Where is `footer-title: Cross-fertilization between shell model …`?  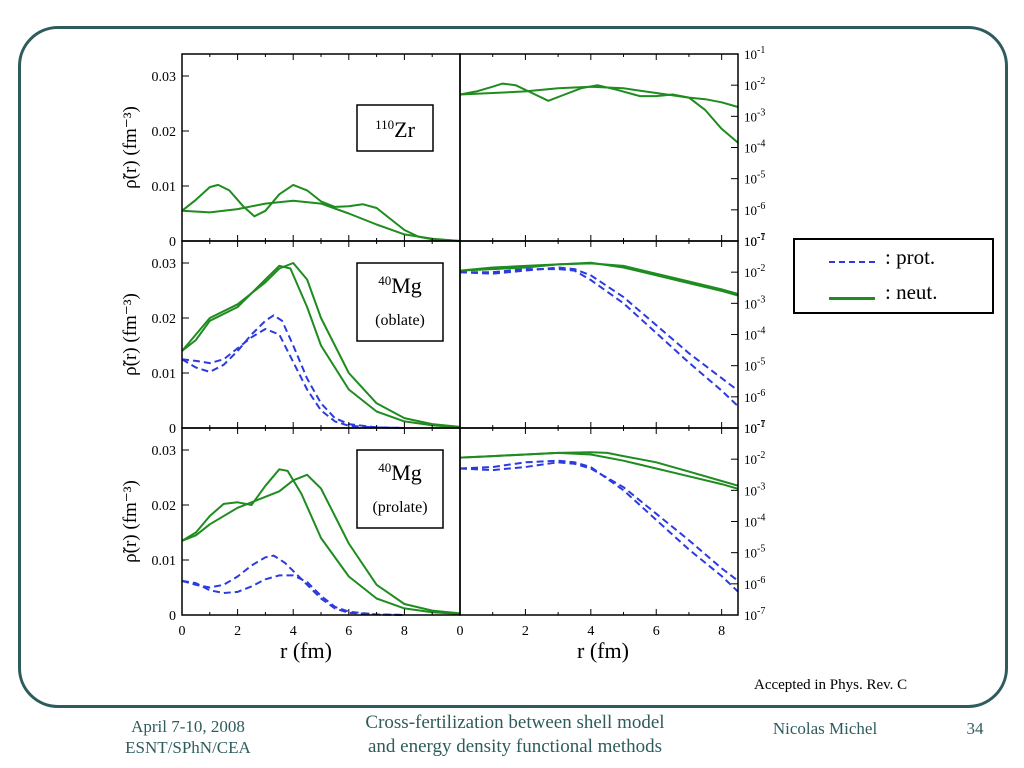
footer-title: Cross-fertilization between shell model … is located at coordinates (515, 735).